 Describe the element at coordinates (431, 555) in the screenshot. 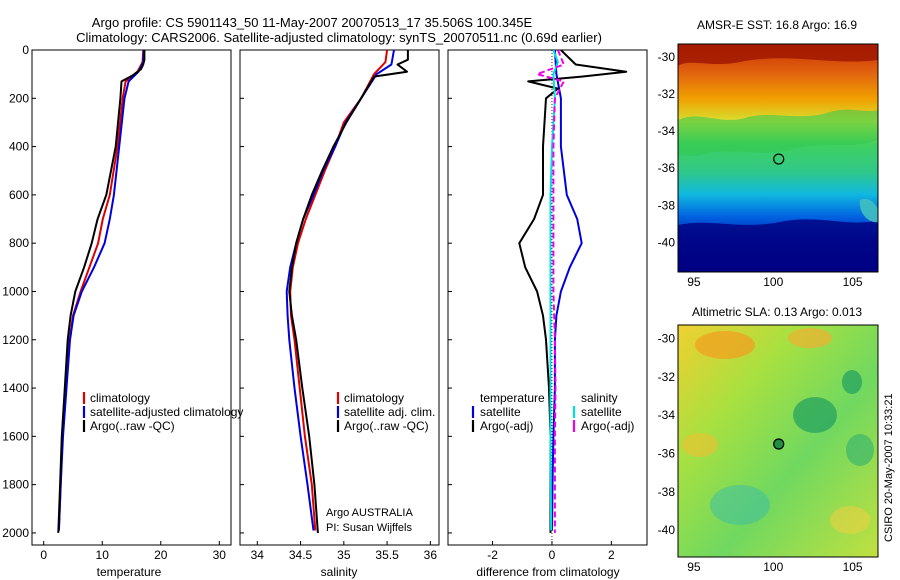

I see `x-tick-label: 36` at that location.